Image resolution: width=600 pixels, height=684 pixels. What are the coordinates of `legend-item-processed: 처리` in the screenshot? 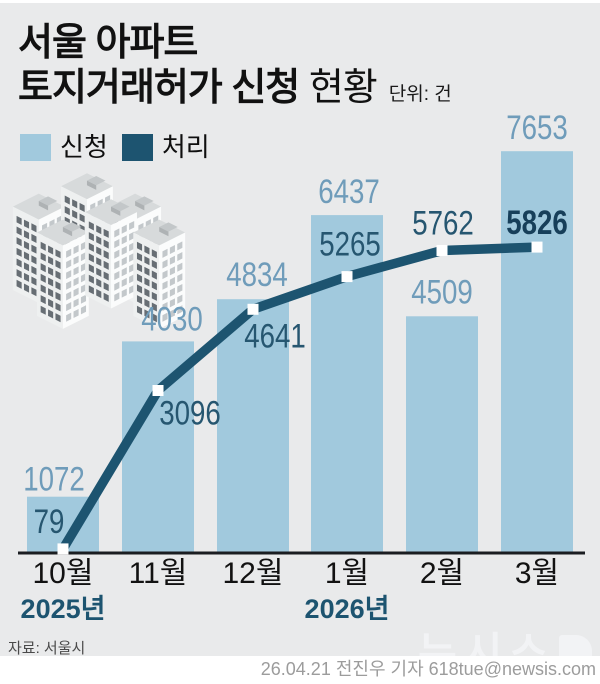 It's located at (165, 147).